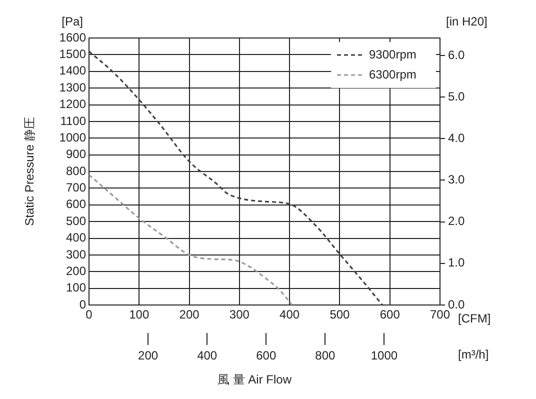 This screenshot has height=399, width=536. What do you see at coordinates (457, 221) in the screenshot?
I see `y2-tick-label: 2.0` at bounding box center [457, 221].